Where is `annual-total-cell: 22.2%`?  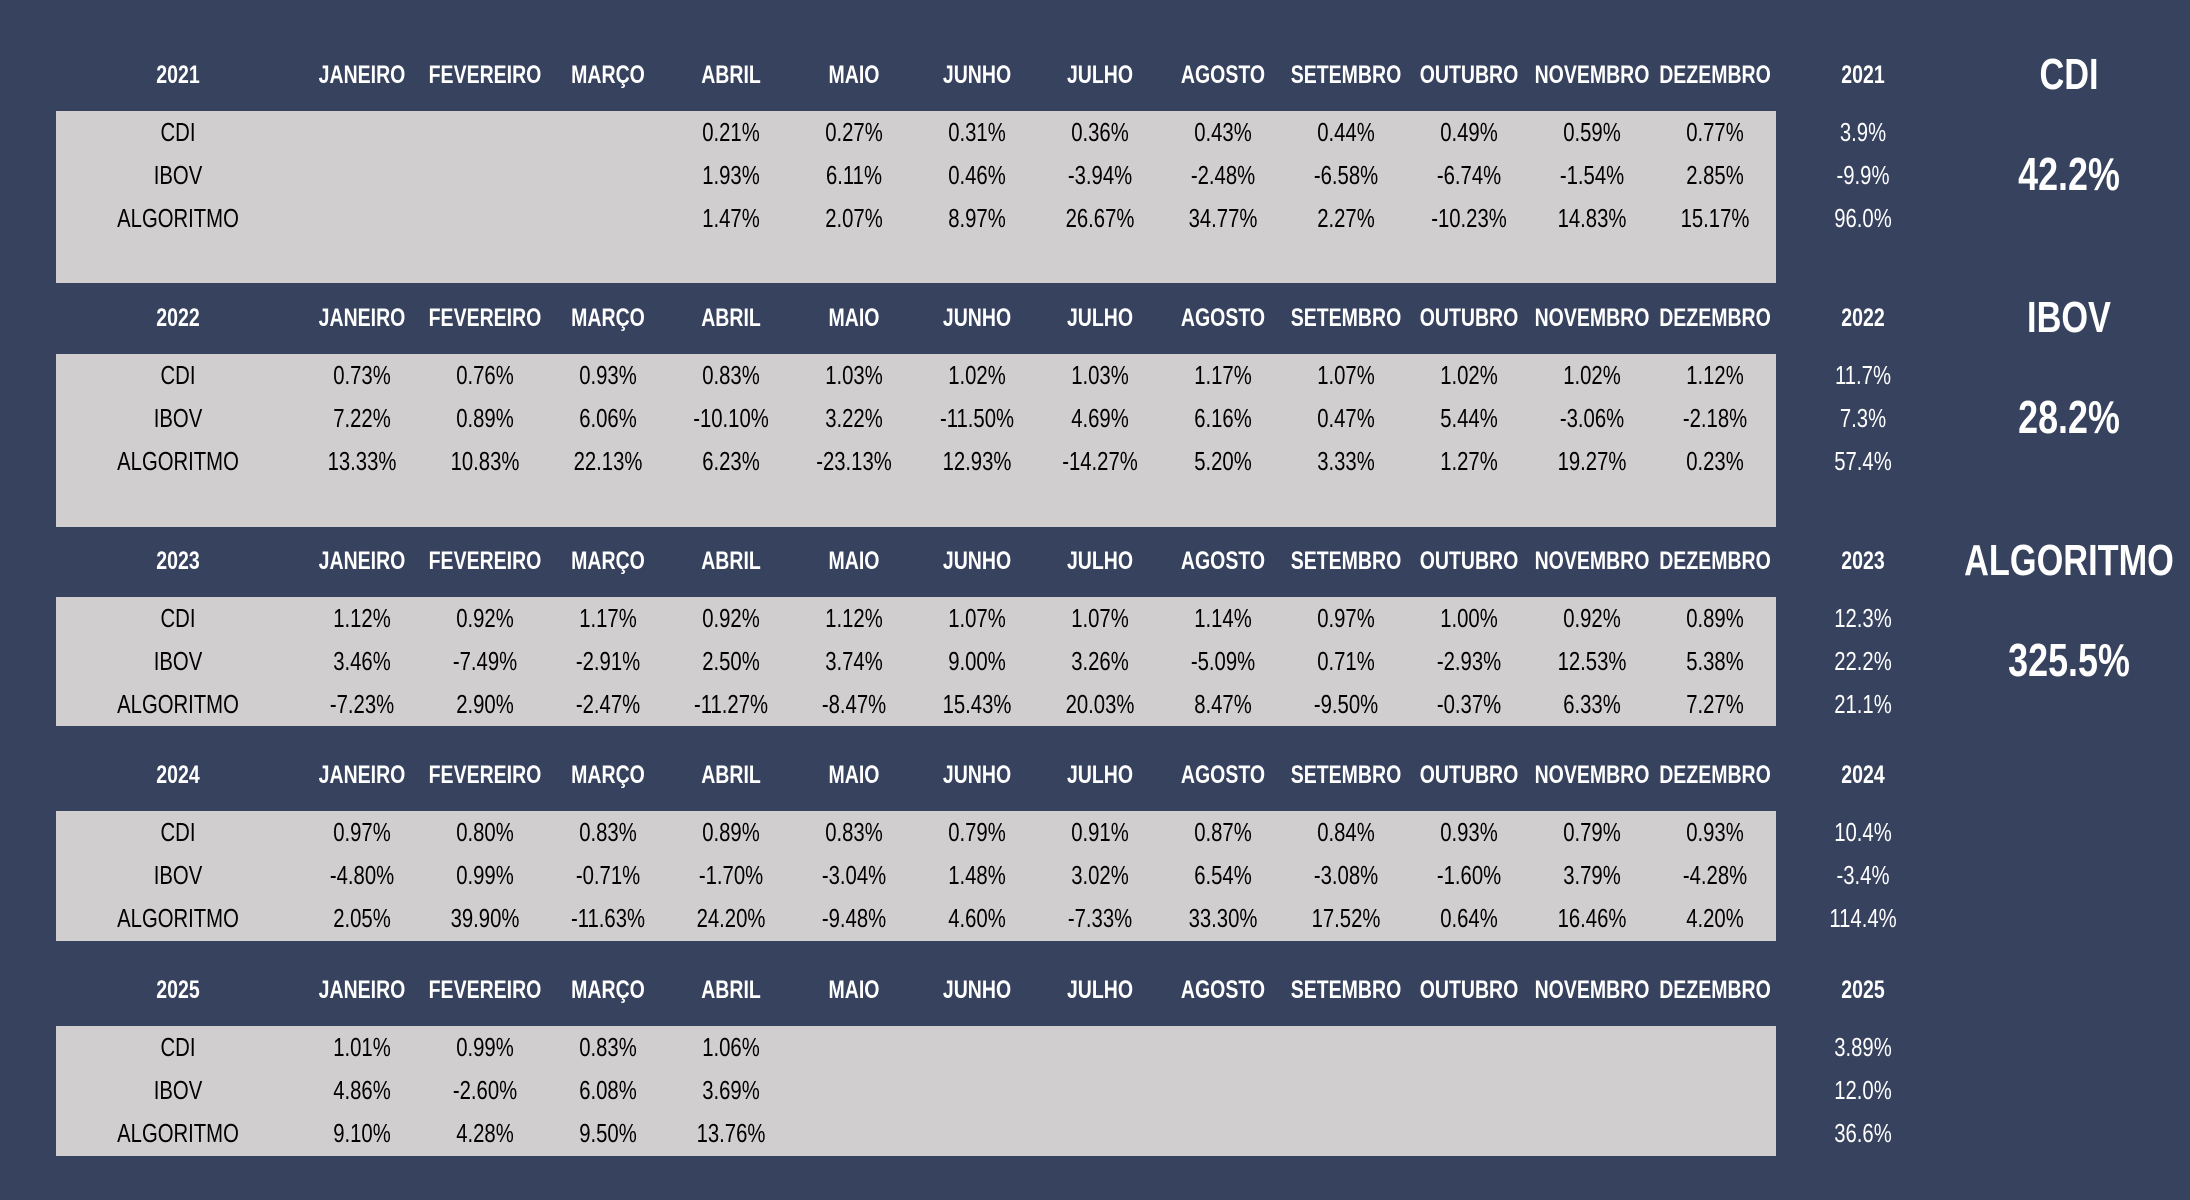
annual-total-cell: 22.2% is located at coordinates (1863, 661).